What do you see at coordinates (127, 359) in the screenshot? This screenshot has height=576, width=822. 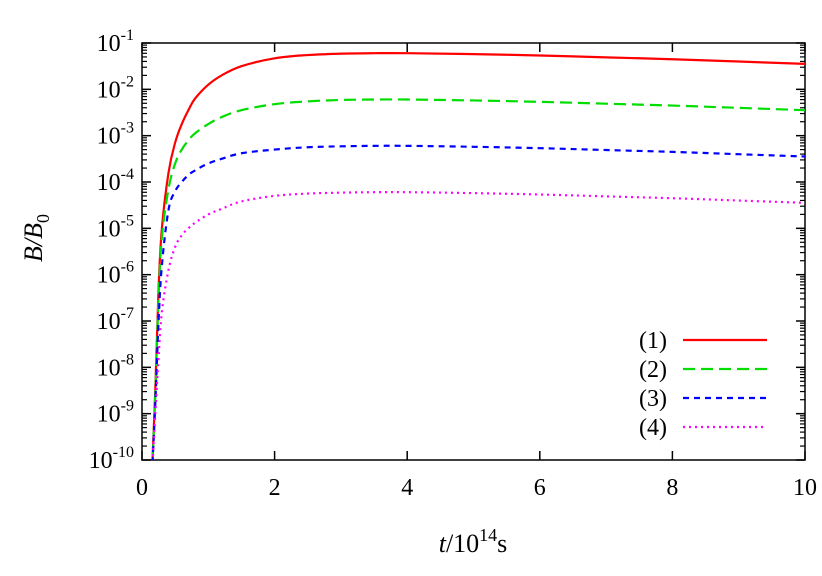 I see `y-tick-exponent: -8` at bounding box center [127, 359].